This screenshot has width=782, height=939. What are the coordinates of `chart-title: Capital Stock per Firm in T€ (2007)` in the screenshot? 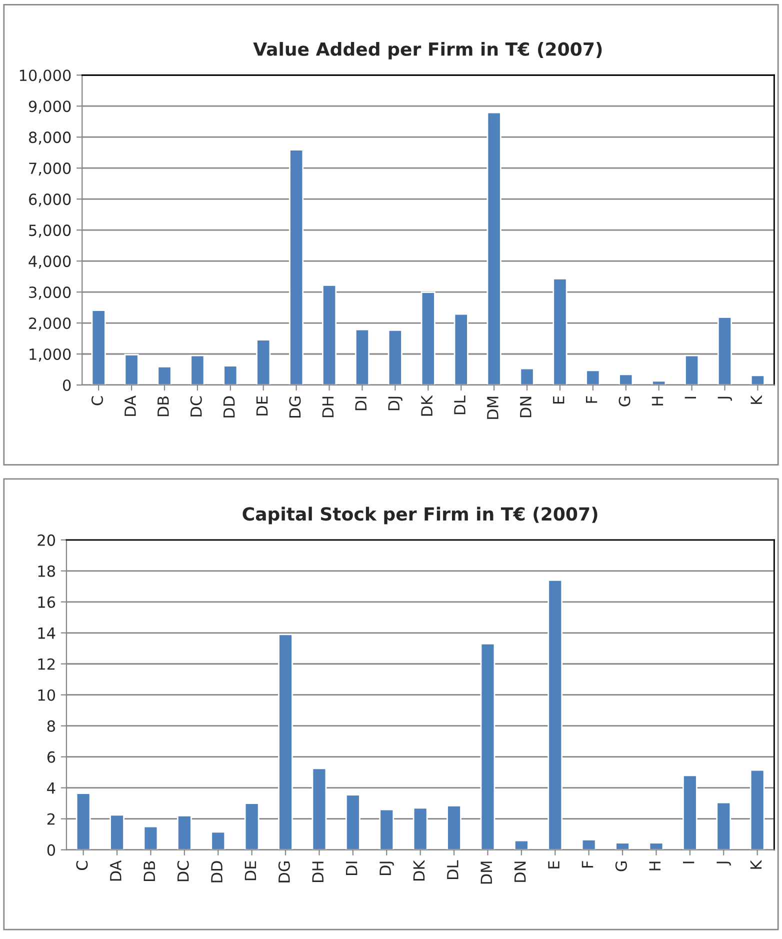 It's located at (420, 515).